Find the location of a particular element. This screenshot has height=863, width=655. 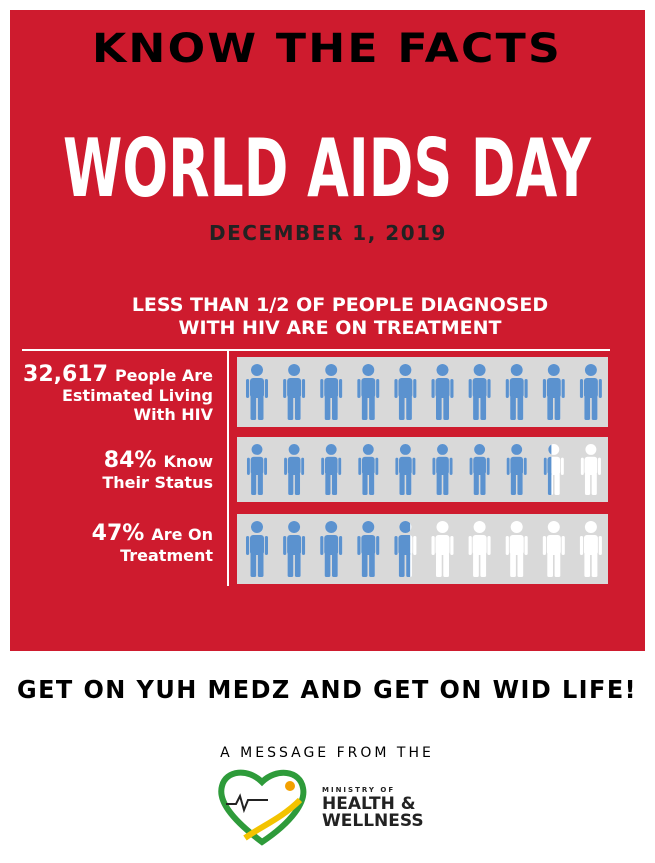

row-label: With HIV is located at coordinates (174, 414).